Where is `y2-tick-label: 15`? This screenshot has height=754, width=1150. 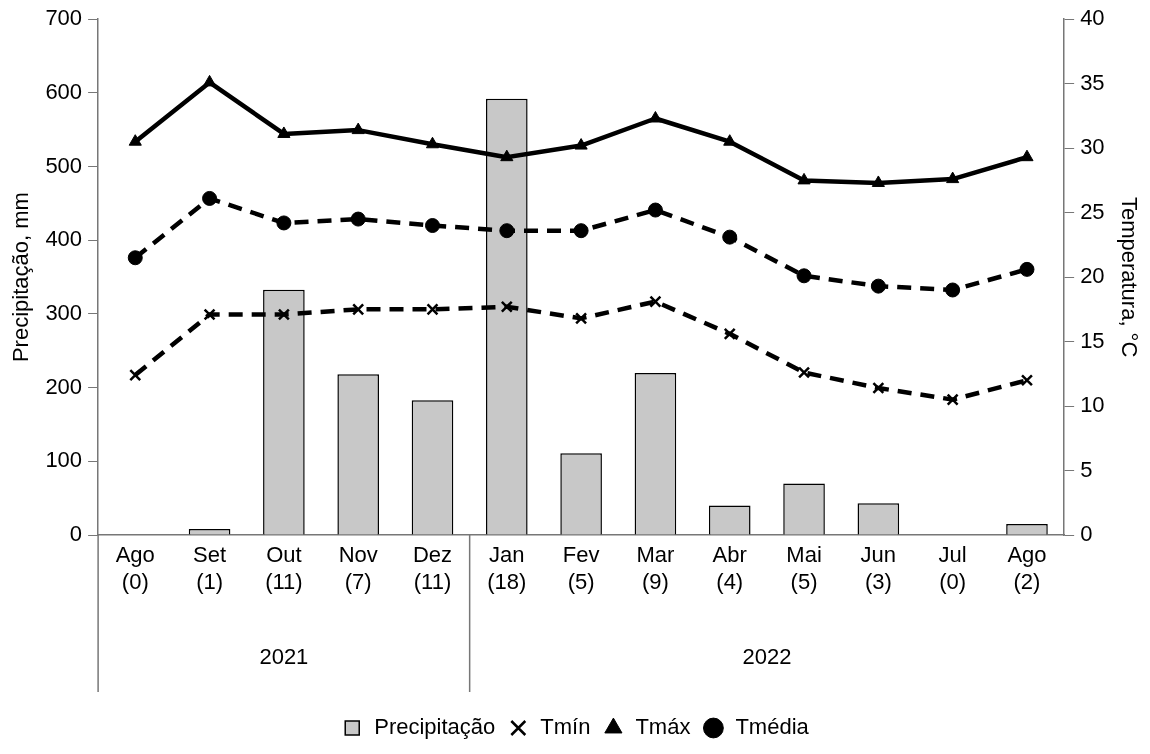 y2-tick-label: 15 is located at coordinates (1092, 340).